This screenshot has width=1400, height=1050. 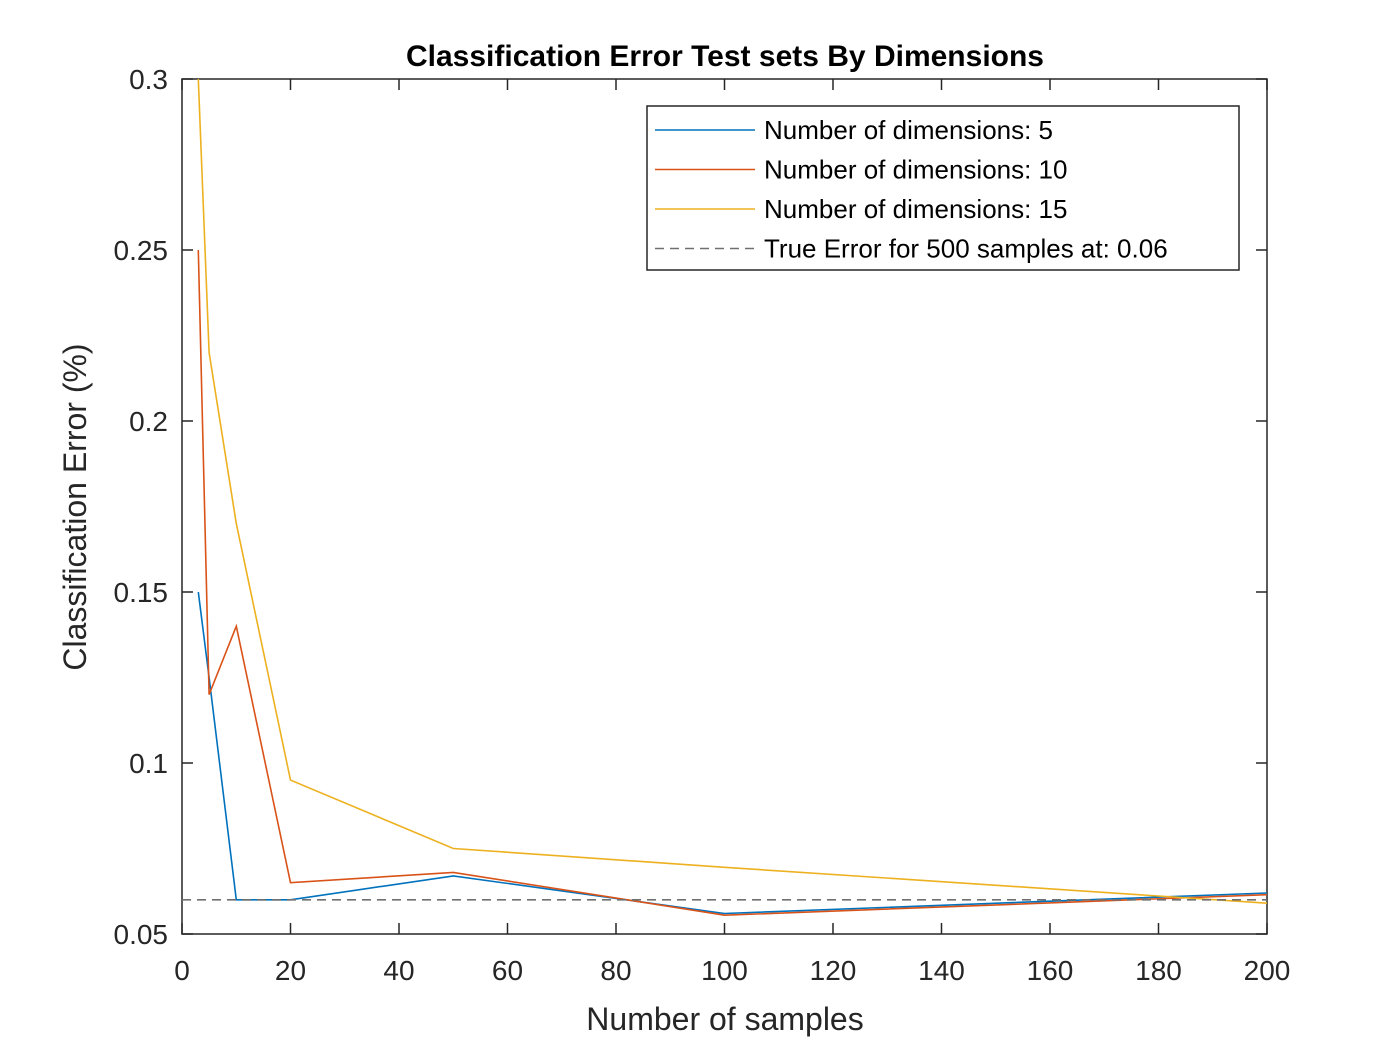 I want to click on y-tick-label: 0.25, so click(x=141, y=250).